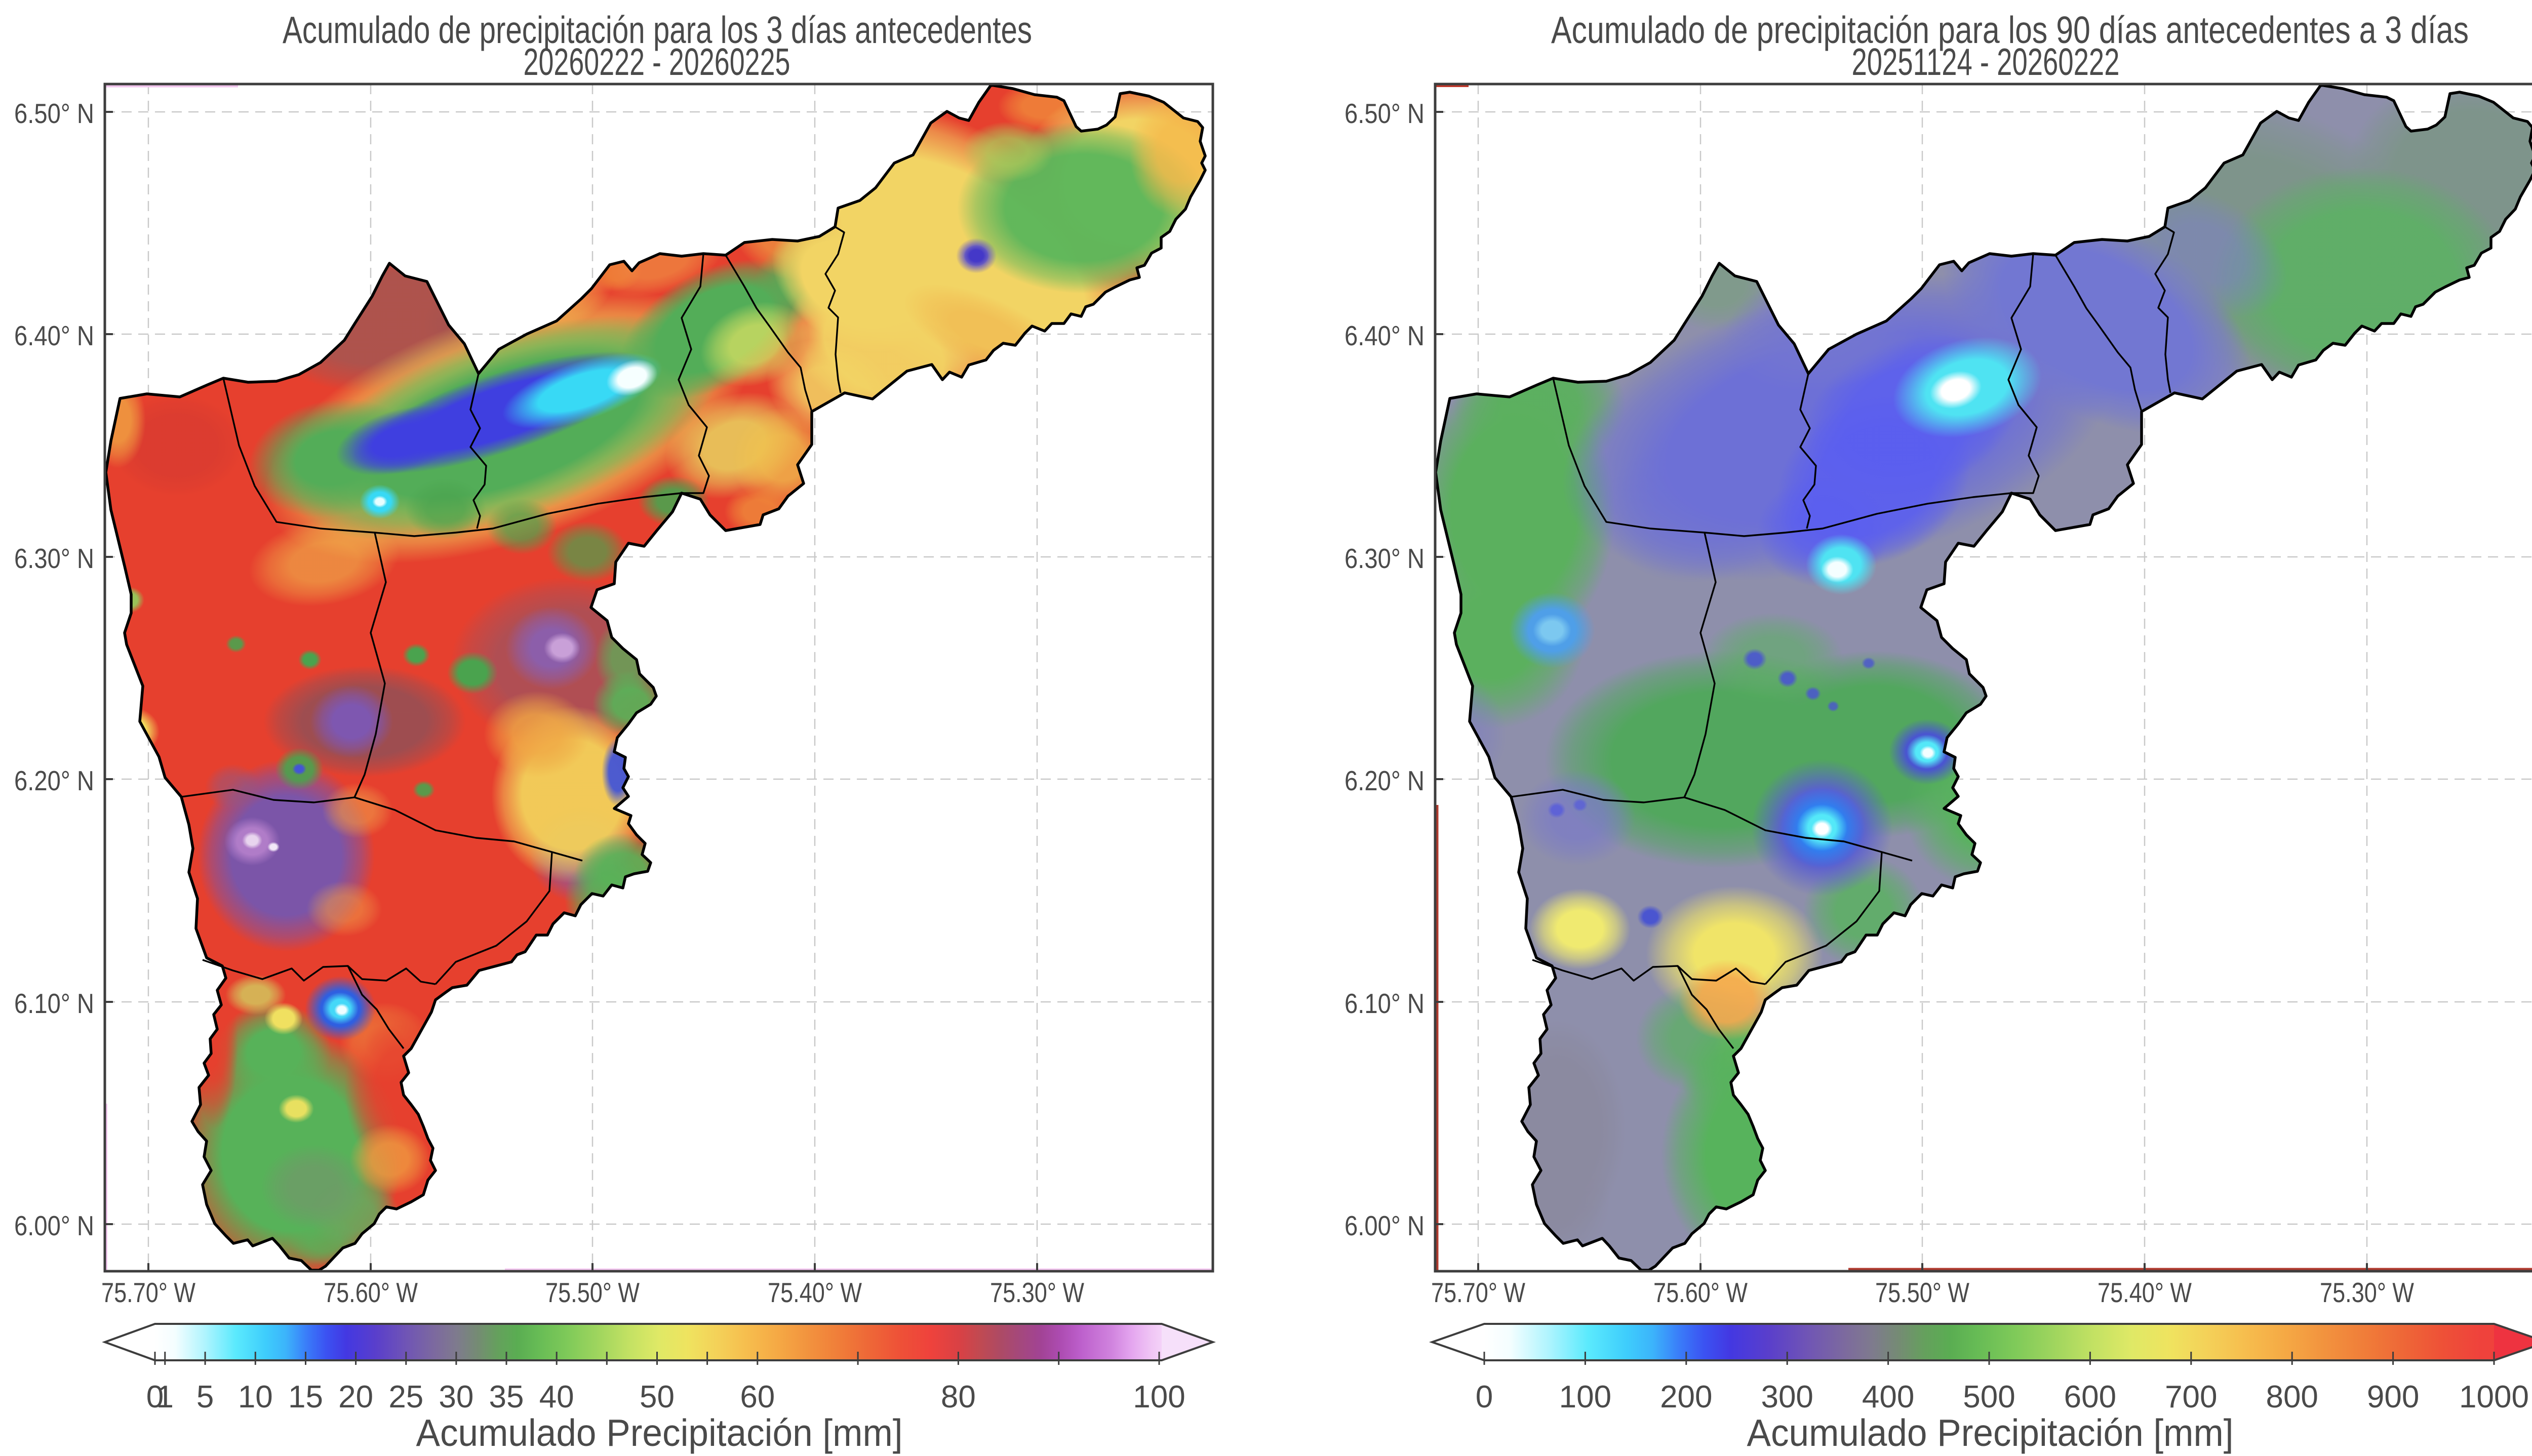 The height and width of the screenshot is (1456, 2532). Describe the element at coordinates (2090, 1397) in the screenshot. I see `svg-text: 600` at that location.